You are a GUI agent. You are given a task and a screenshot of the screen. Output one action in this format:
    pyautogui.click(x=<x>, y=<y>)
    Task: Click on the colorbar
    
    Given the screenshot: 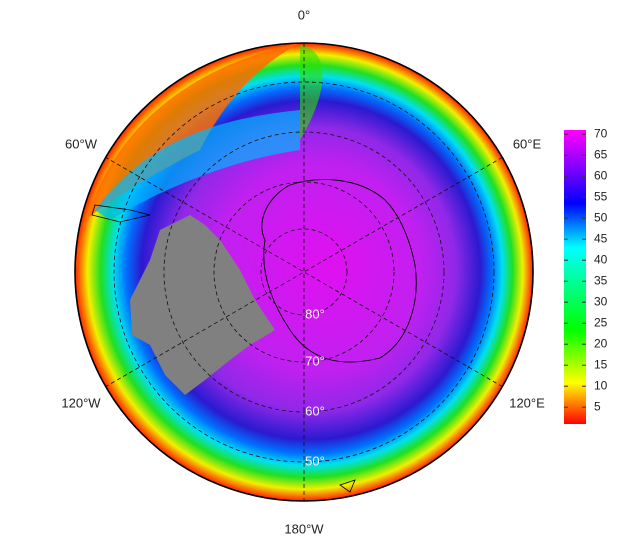 What is the action you would take?
    pyautogui.click(x=575, y=277)
    